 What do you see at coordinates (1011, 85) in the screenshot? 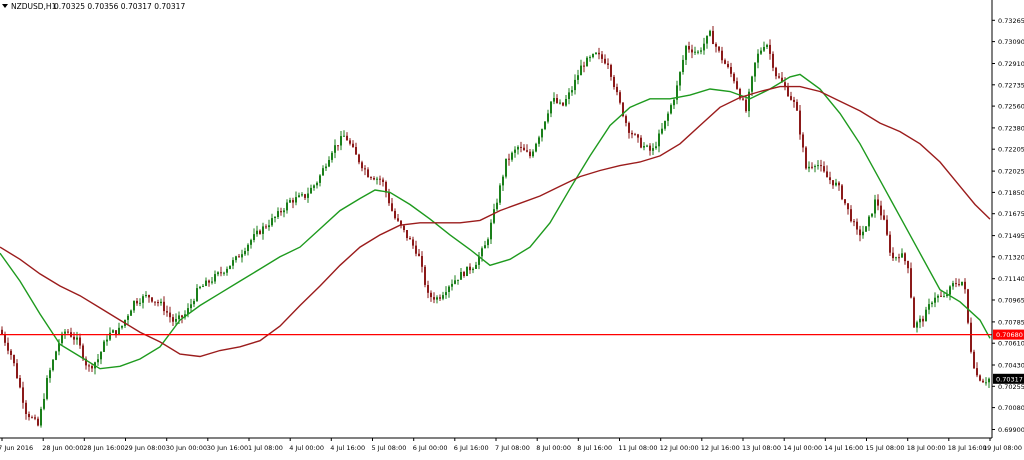
I see `price-tick-label: 0.72735` at bounding box center [1011, 85].